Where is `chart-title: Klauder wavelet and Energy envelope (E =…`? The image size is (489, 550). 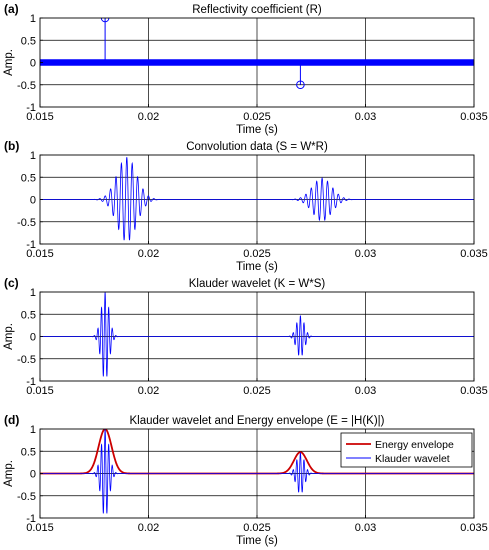
chart-title: Klauder wavelet and Energy envelope (E =… is located at coordinates (257, 421).